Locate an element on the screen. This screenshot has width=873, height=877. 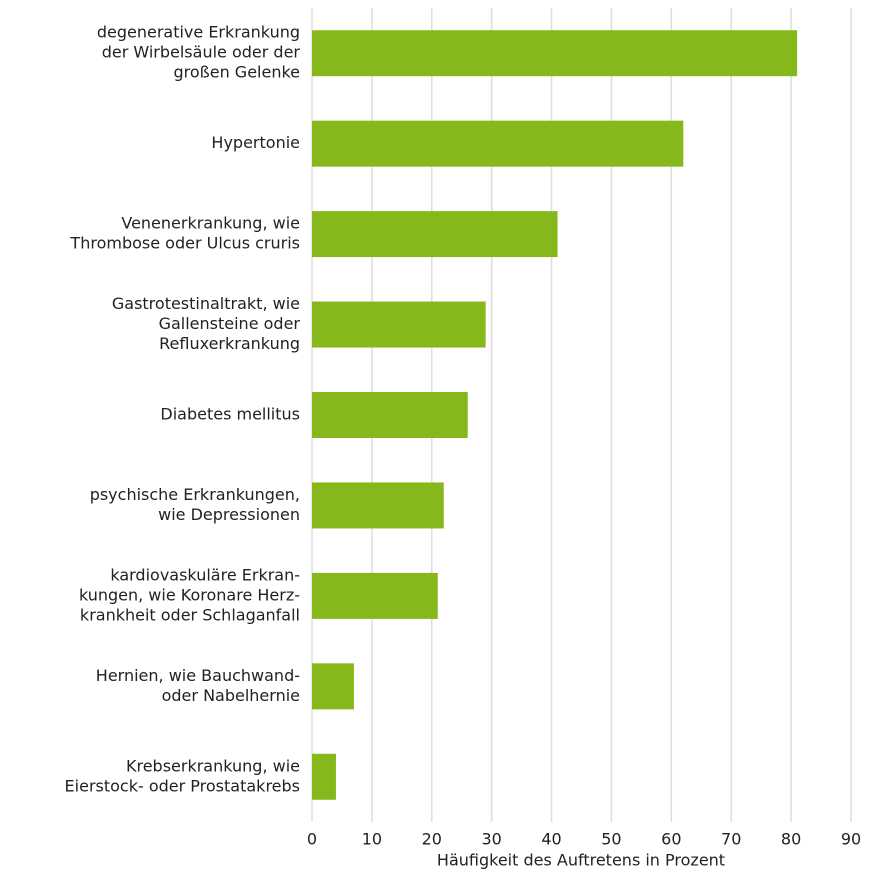
y-tick-label: degenerative Erkrankung is located at coordinates (198, 32).